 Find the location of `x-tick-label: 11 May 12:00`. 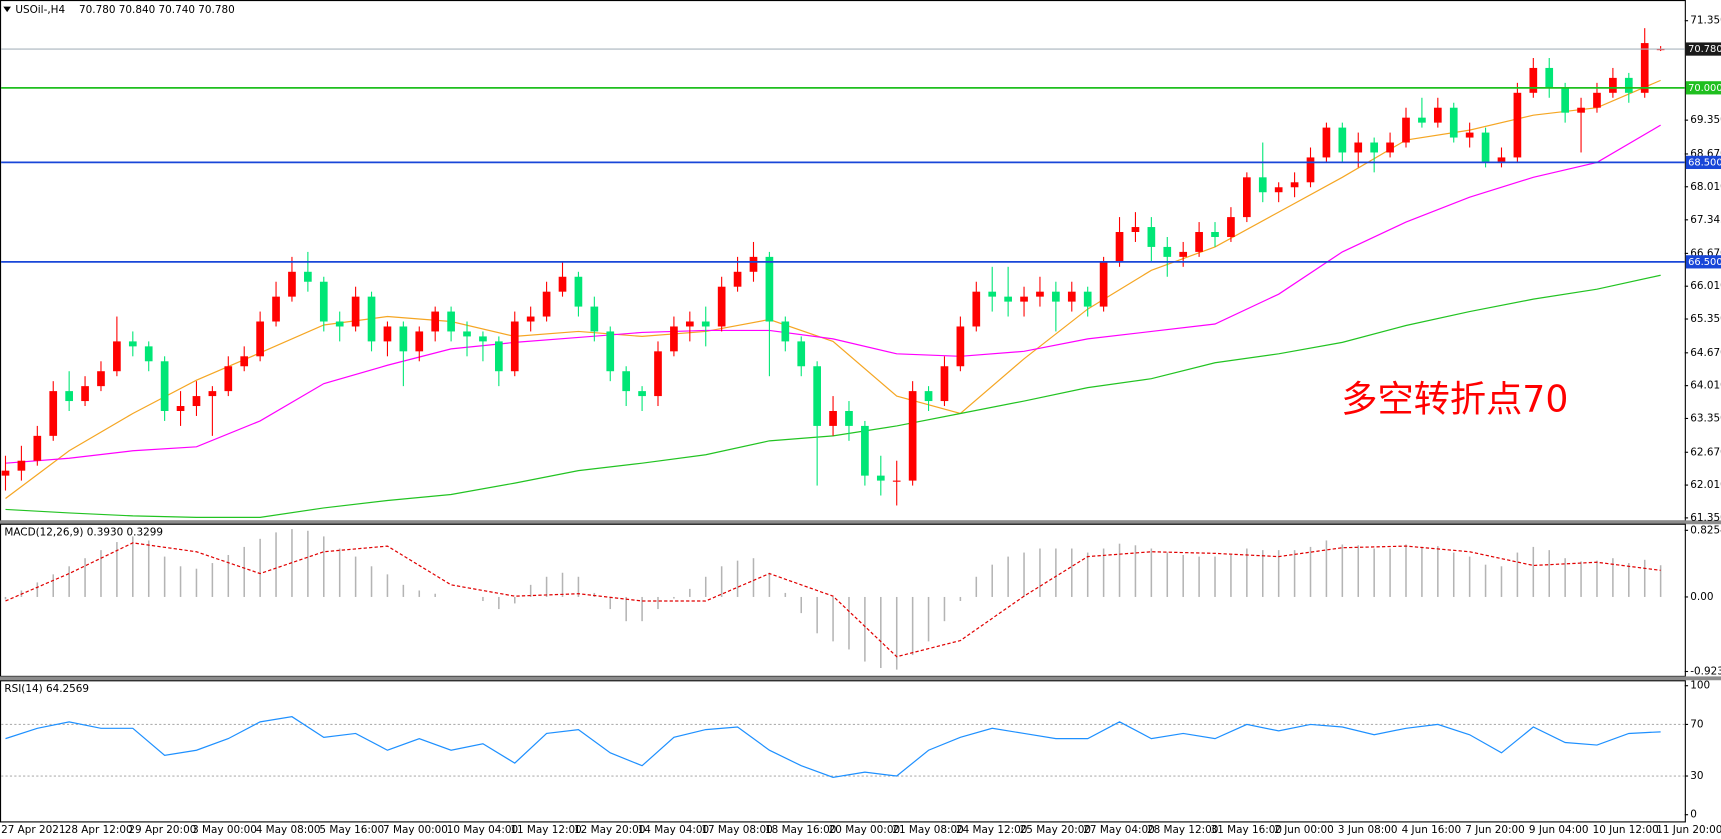

x-tick-label: 11 May 12:00 is located at coordinates (545, 830).